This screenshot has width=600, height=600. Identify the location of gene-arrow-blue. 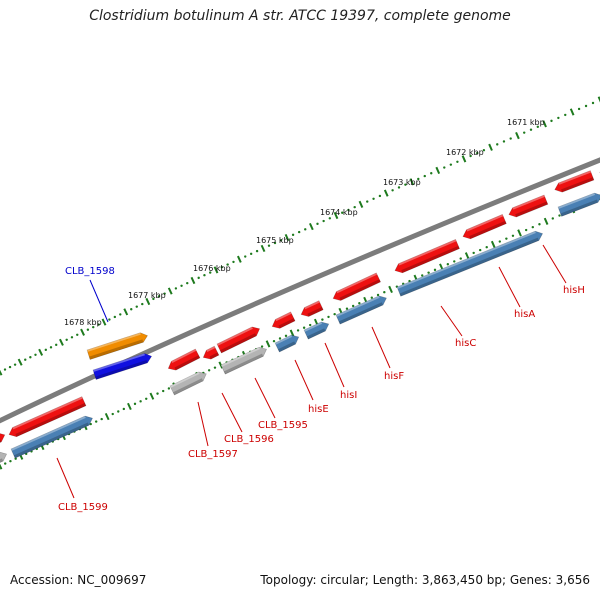
(316, 330).